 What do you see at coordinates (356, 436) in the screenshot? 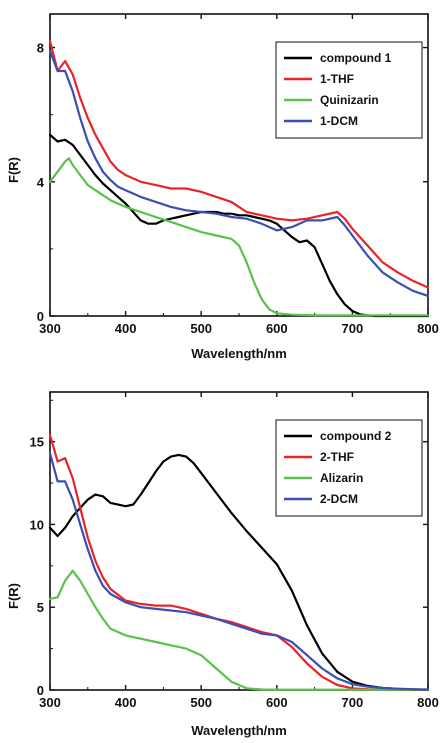
I see `legend-label: compound 2` at bounding box center [356, 436].